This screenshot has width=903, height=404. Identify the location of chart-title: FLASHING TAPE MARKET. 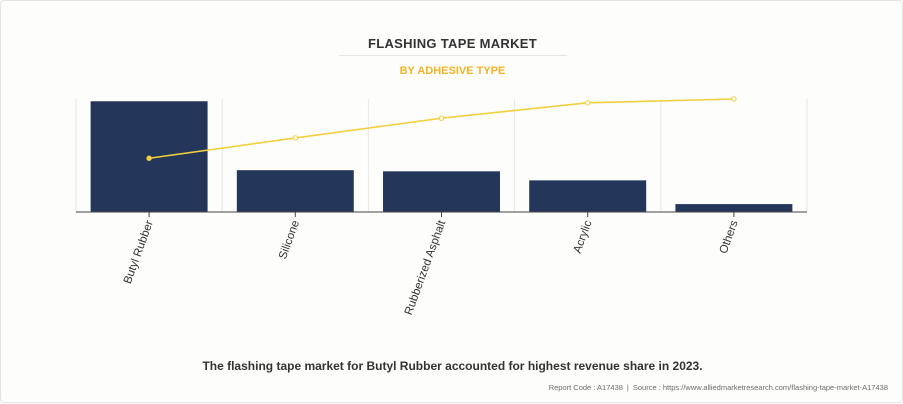
(452, 43).